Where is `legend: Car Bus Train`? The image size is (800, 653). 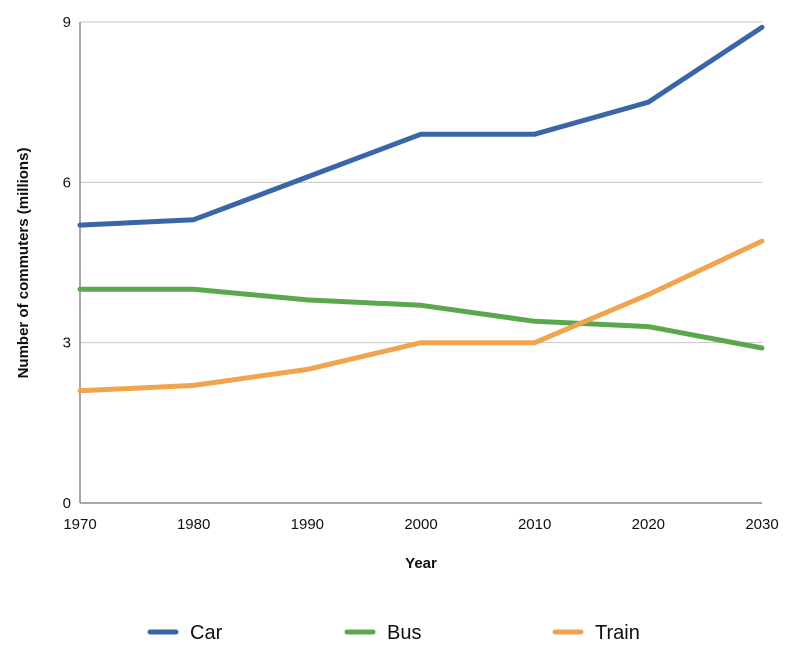
legend: Car Bus Train is located at coordinates (393, 633).